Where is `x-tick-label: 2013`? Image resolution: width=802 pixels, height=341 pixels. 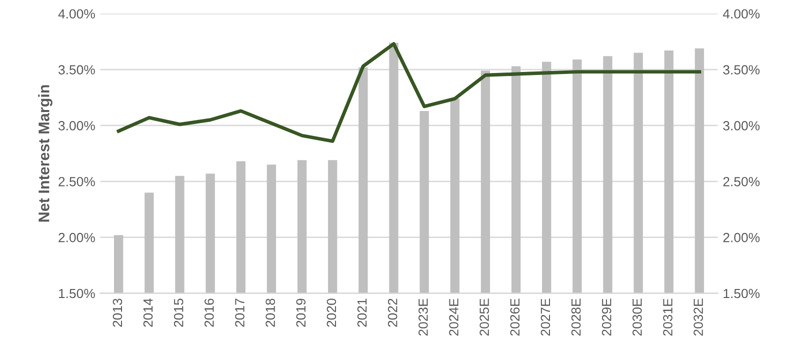 x-tick-label: 2013 is located at coordinates (117, 312).